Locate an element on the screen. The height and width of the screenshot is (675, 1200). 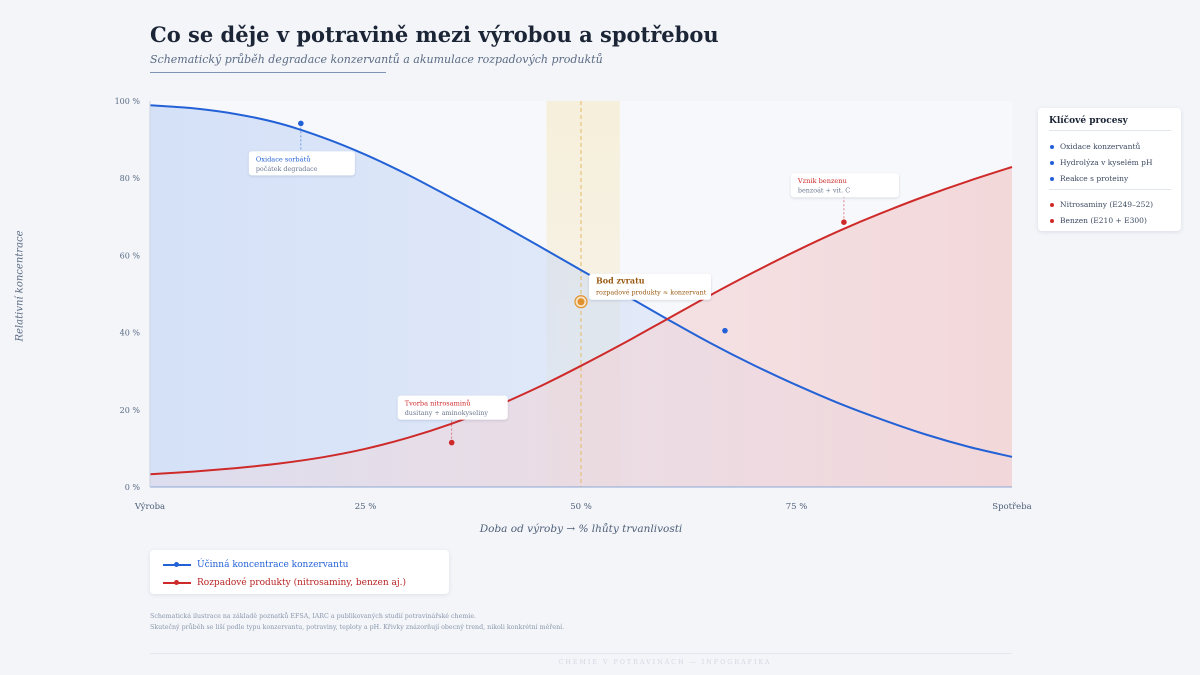
brand-footer: CHEMIE V POTRAVINÁCH — INFOGRAFIKA is located at coordinates (665, 662).